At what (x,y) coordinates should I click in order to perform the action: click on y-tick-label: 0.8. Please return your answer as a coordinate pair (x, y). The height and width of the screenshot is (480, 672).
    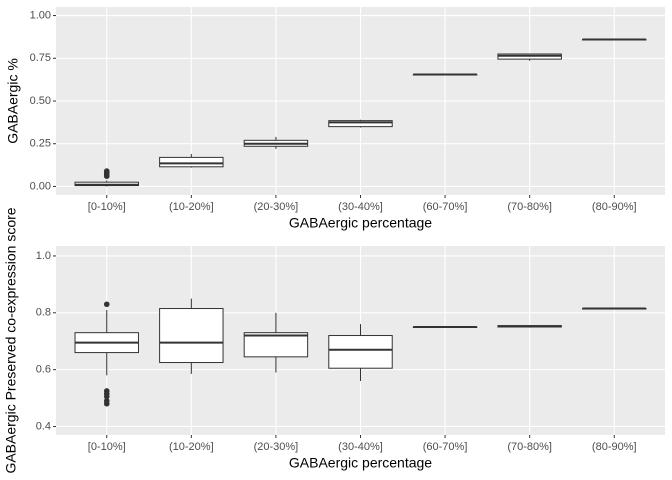
    Looking at the image, I should click on (43, 313).